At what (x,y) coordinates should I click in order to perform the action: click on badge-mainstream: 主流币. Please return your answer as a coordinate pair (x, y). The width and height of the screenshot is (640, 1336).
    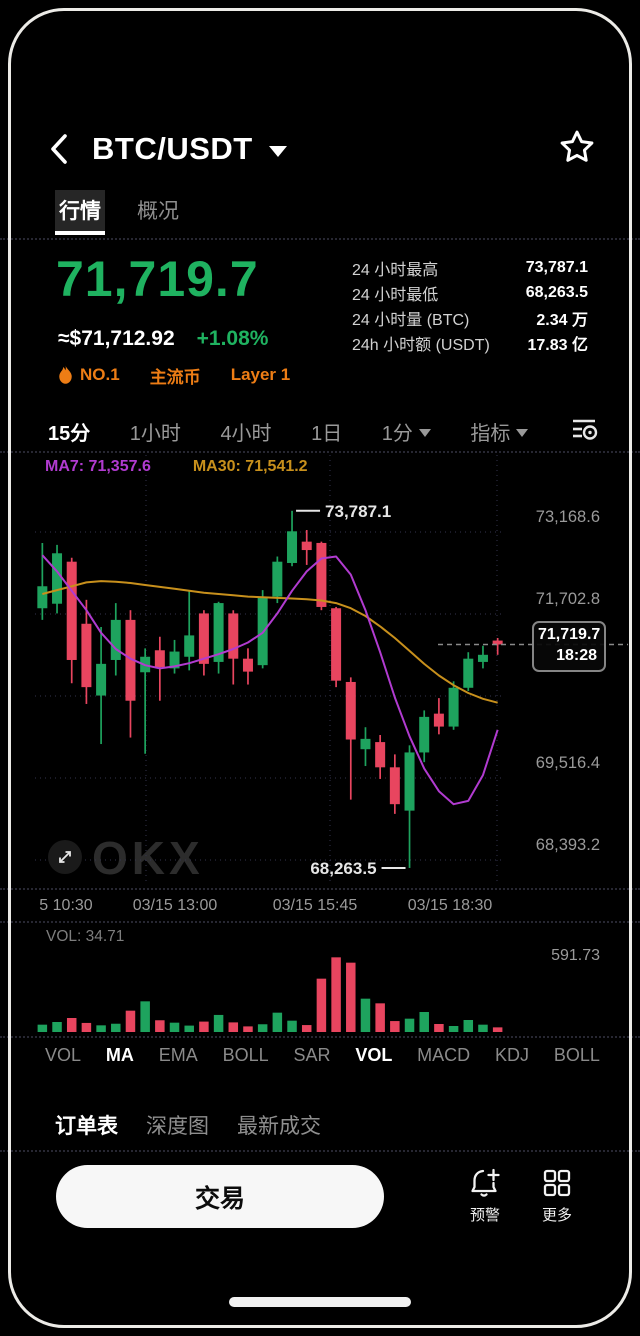
    Looking at the image, I should click on (175, 377).